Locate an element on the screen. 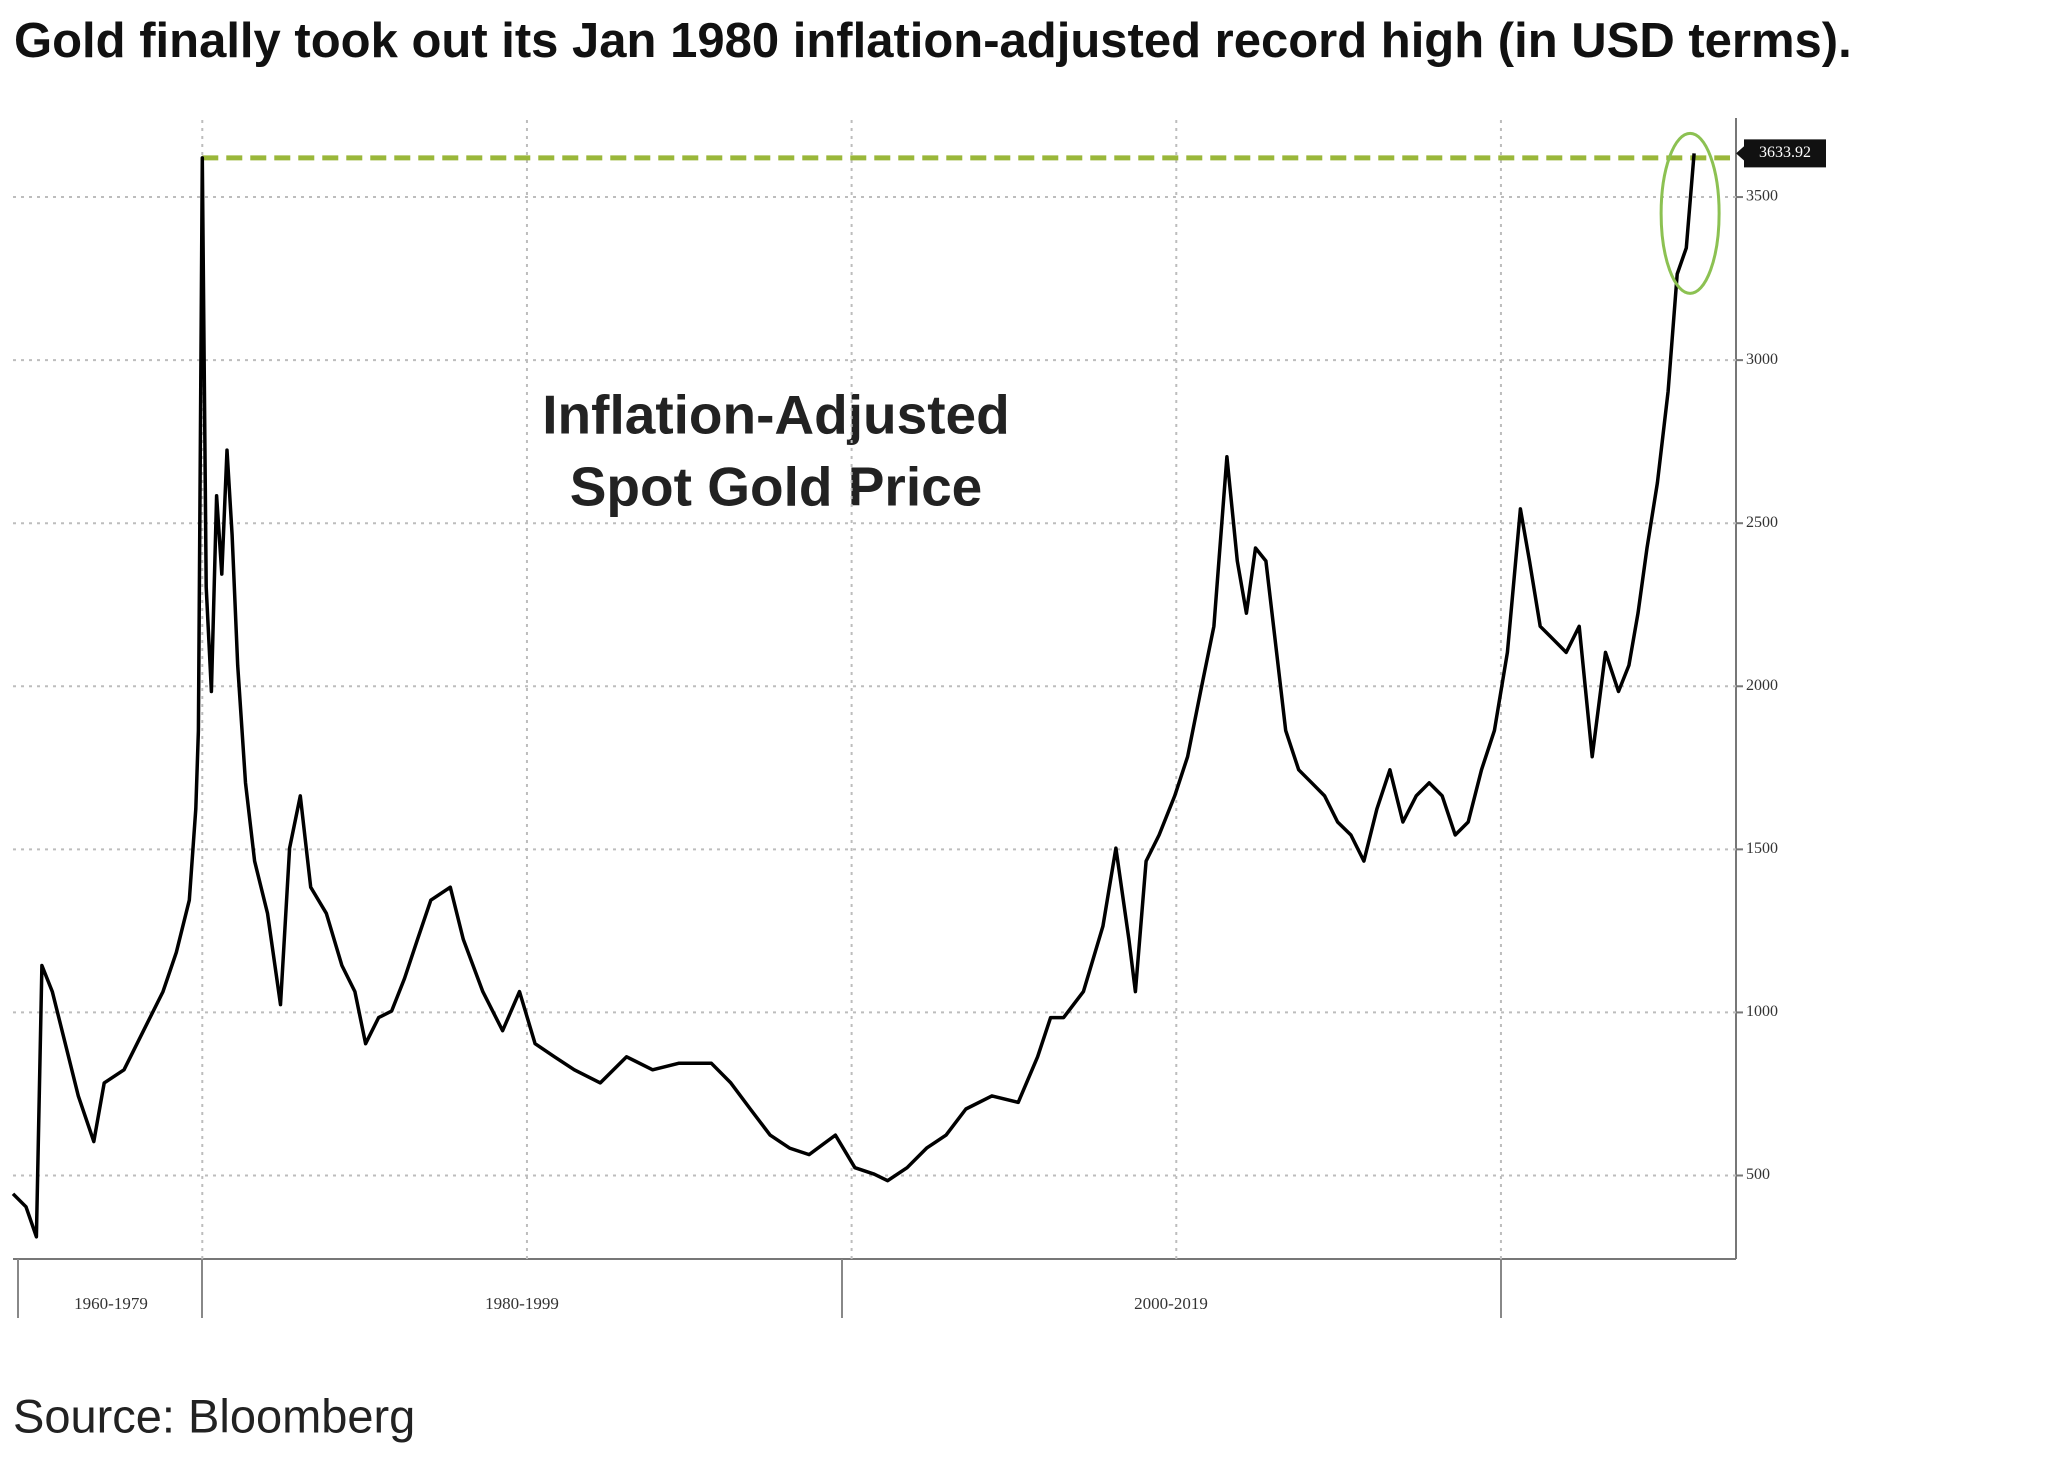 The width and height of the screenshot is (2046, 1462). period-label: 2000-2019 is located at coordinates (1171, 1303).